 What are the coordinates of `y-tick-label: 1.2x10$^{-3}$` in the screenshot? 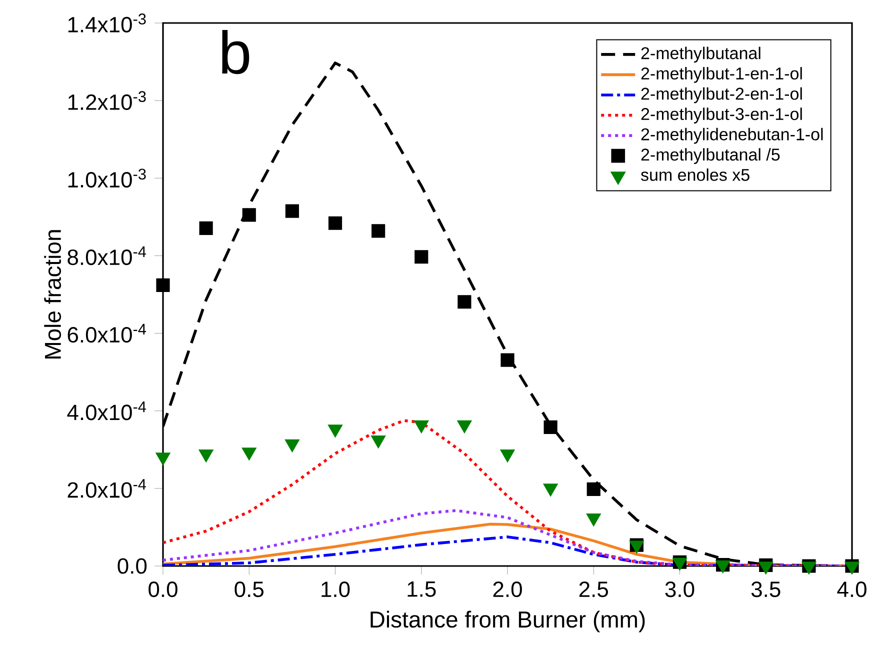 It's located at (107, 100).